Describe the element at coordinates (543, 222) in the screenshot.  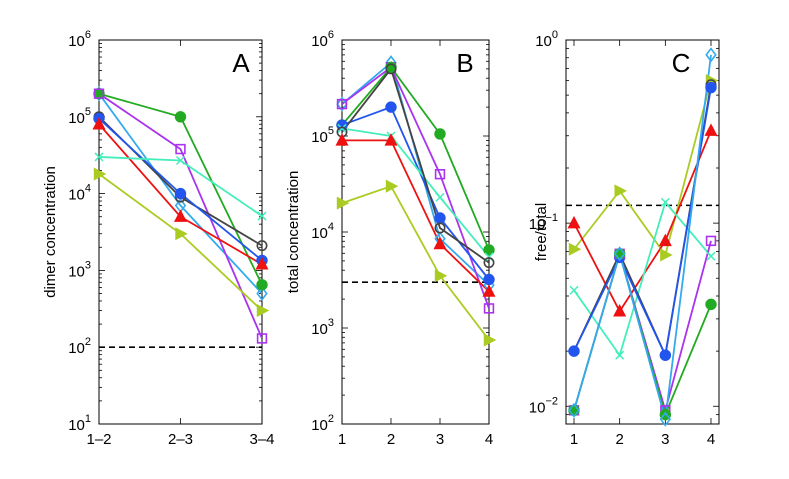
I see `y-tick-label: 10⁻¹` at that location.